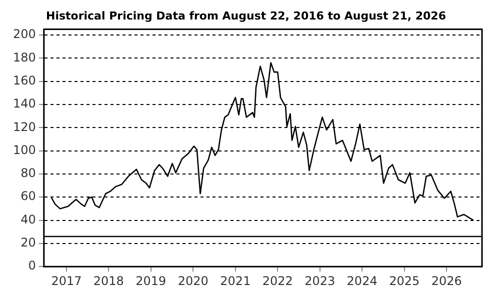 The image size is (500, 300). What do you see at coordinates (24, 103) in the screenshot?
I see `y-tick-label: 140` at bounding box center [24, 103].